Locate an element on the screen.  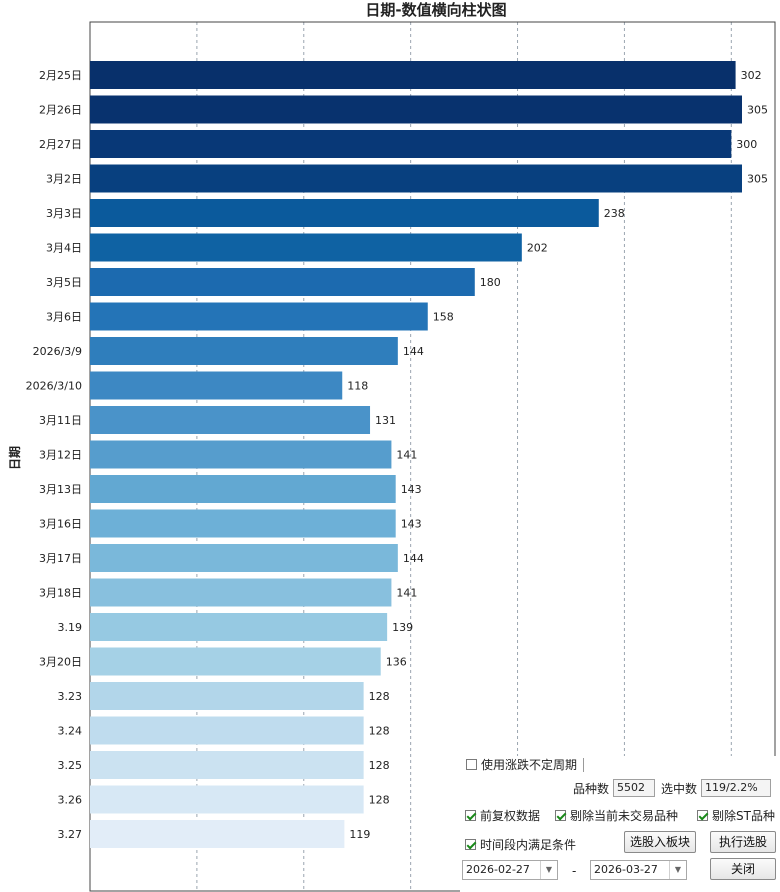
category-label-8: 2026/3/9 is located at coordinates (57, 351).